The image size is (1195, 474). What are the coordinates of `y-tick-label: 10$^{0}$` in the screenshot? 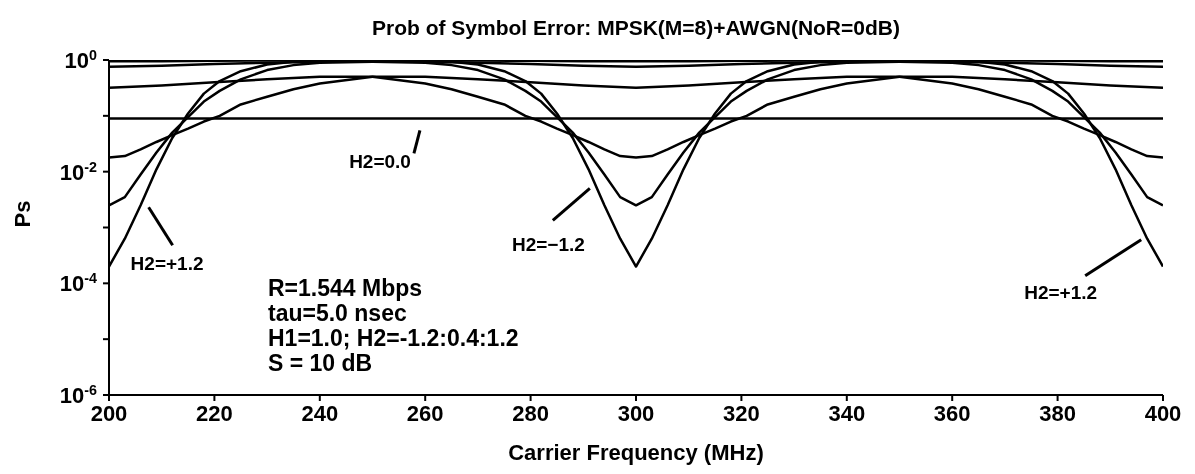 It's located at (81, 60).